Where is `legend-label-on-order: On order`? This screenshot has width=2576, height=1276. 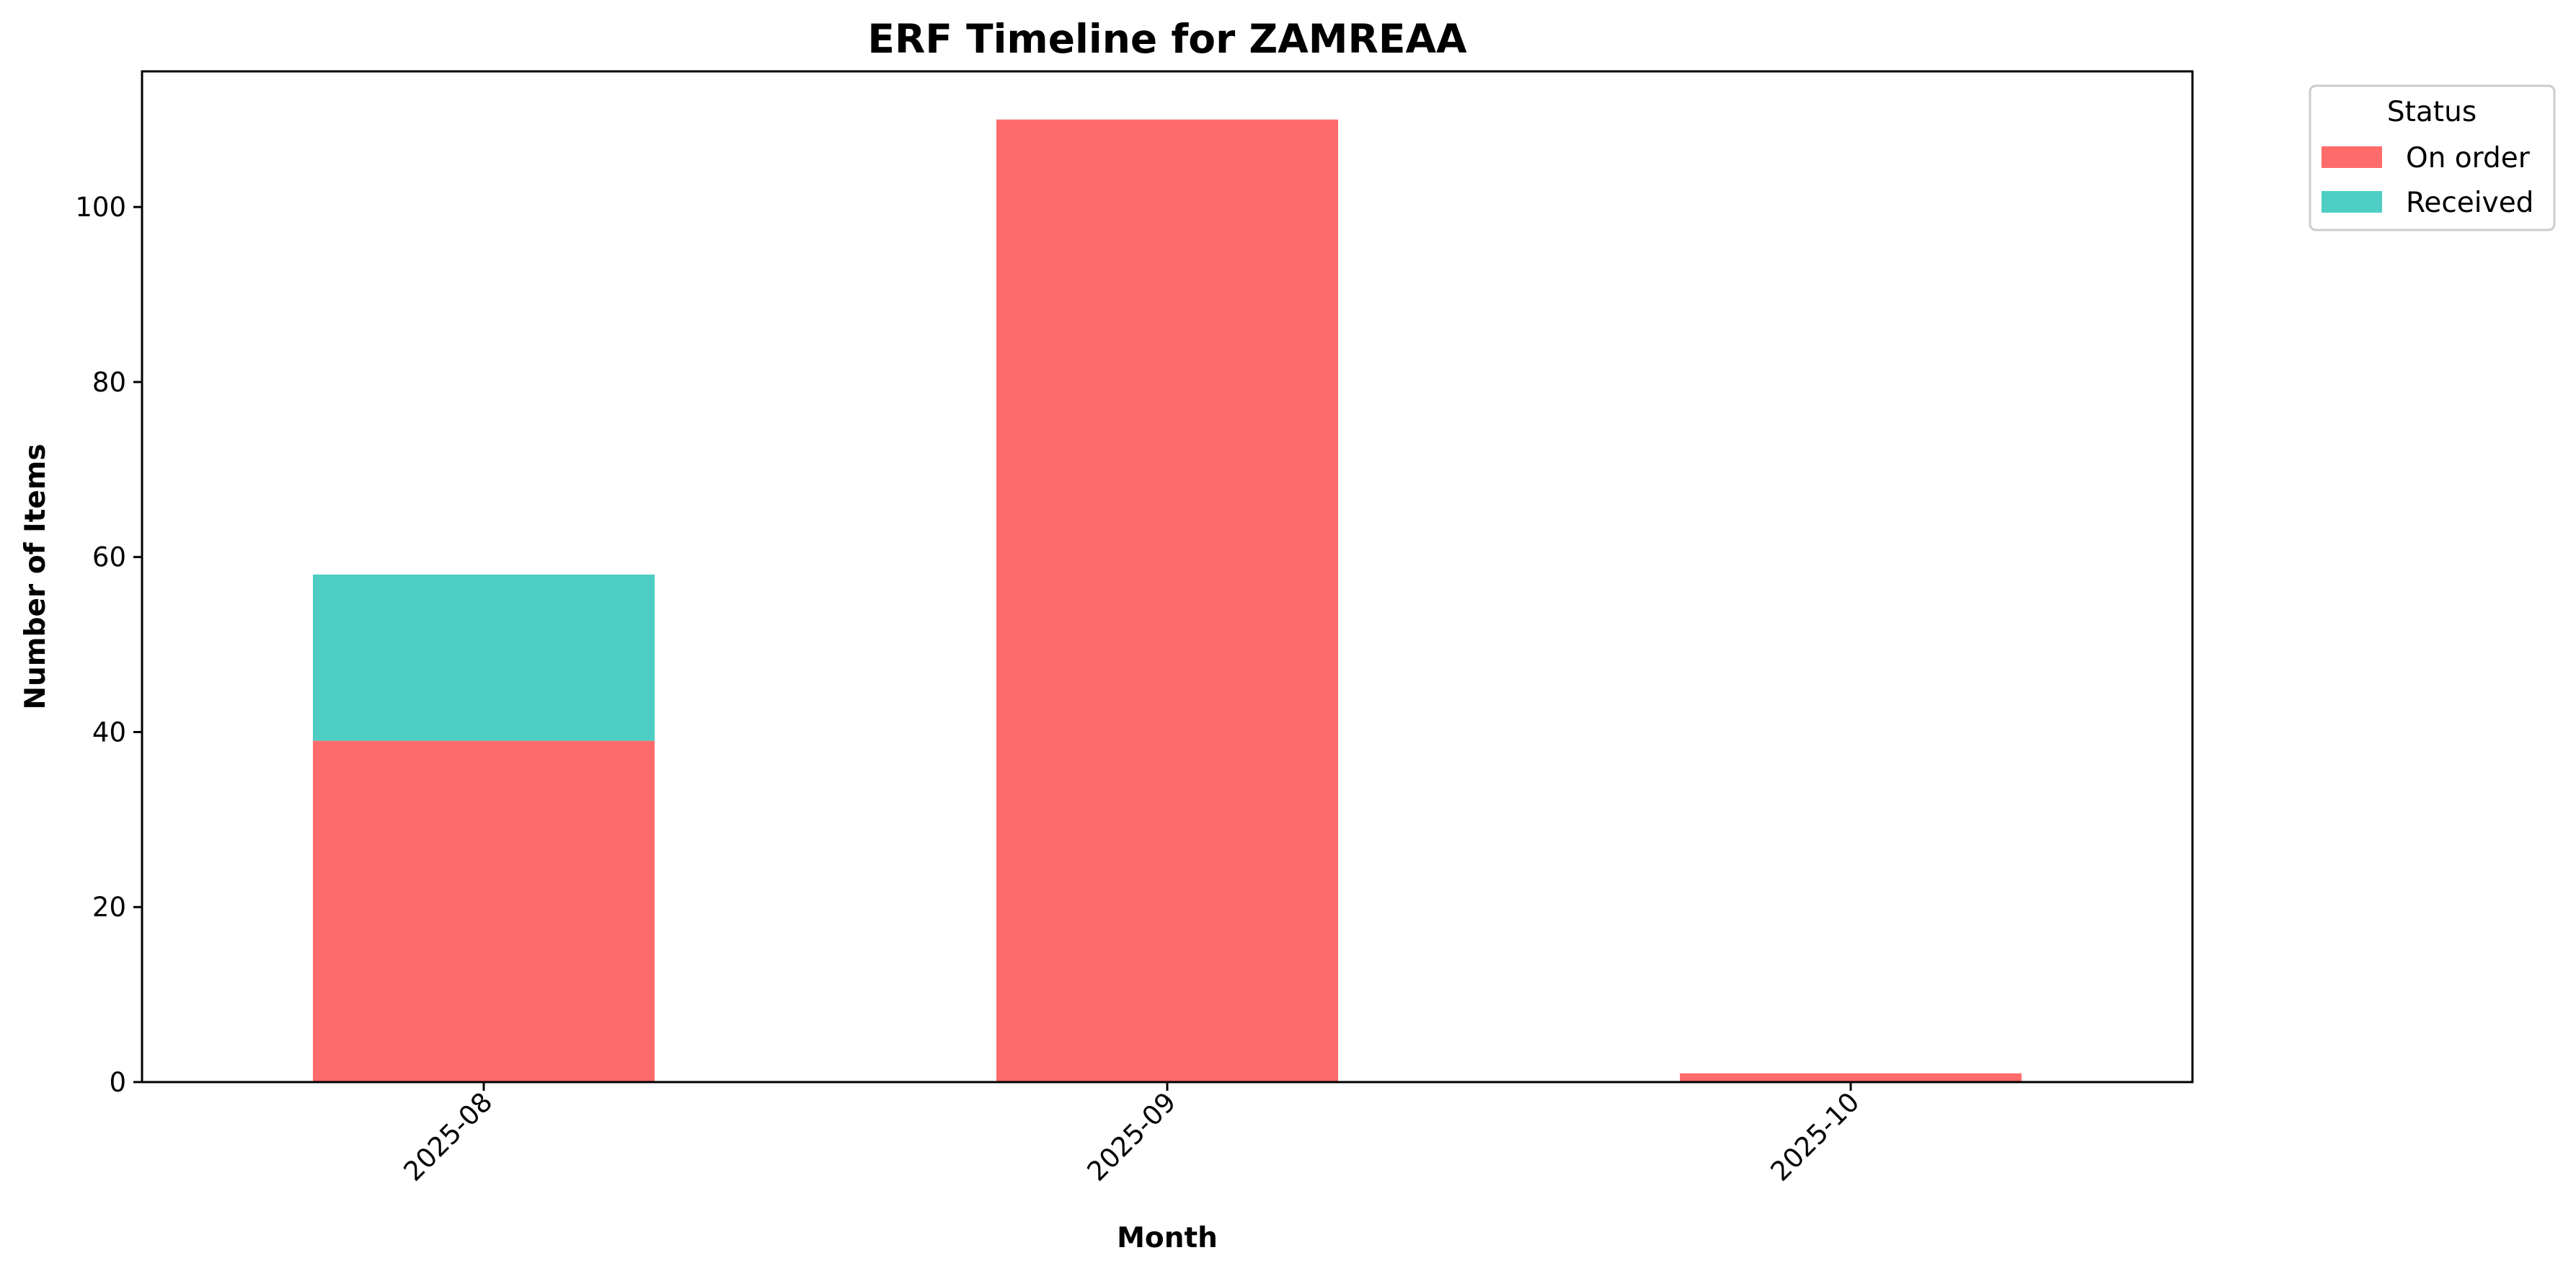 legend-label-on-order: On order is located at coordinates (2468, 158).